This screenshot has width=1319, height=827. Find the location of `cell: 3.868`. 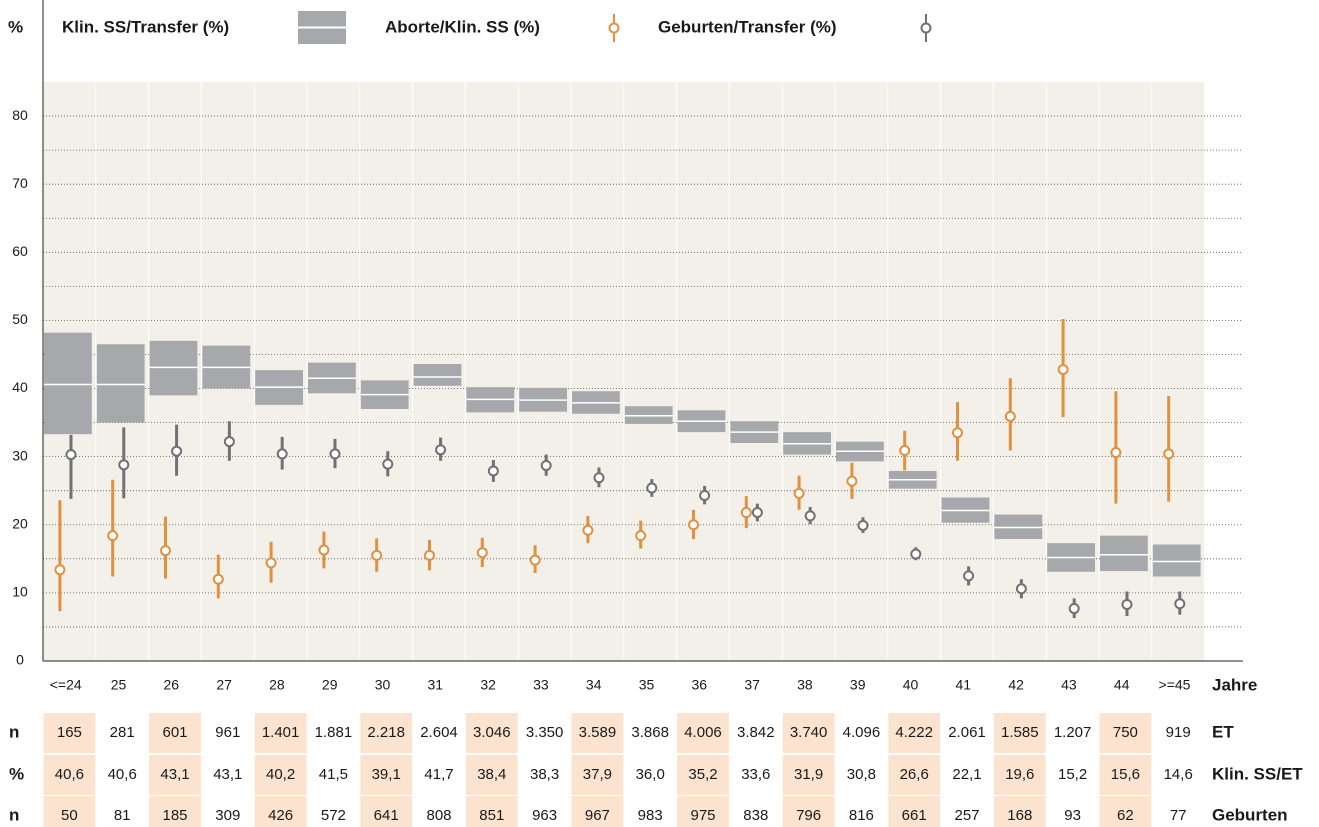

cell: 3.868 is located at coordinates (650, 732).